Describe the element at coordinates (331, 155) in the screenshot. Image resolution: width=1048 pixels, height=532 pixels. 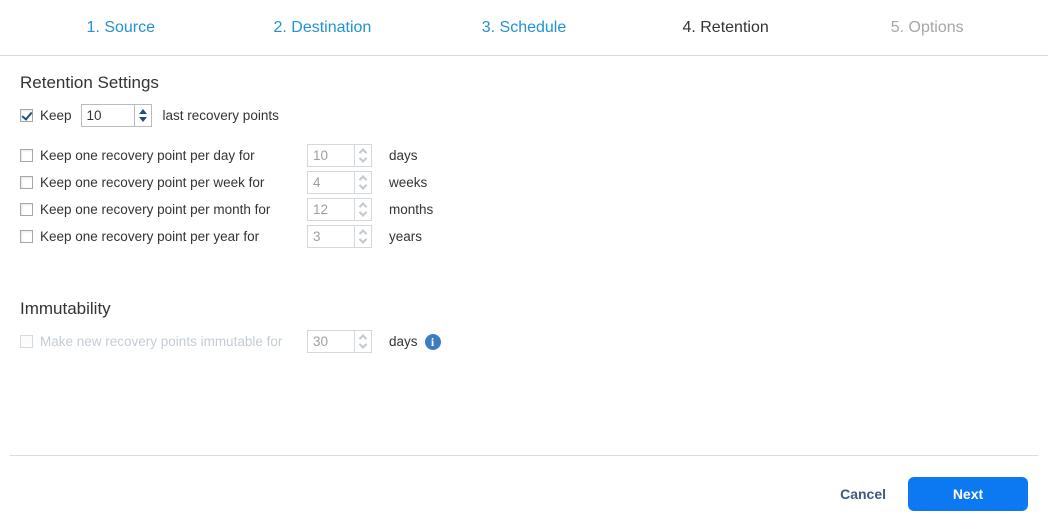
I see `keep-per-day-input` at that location.